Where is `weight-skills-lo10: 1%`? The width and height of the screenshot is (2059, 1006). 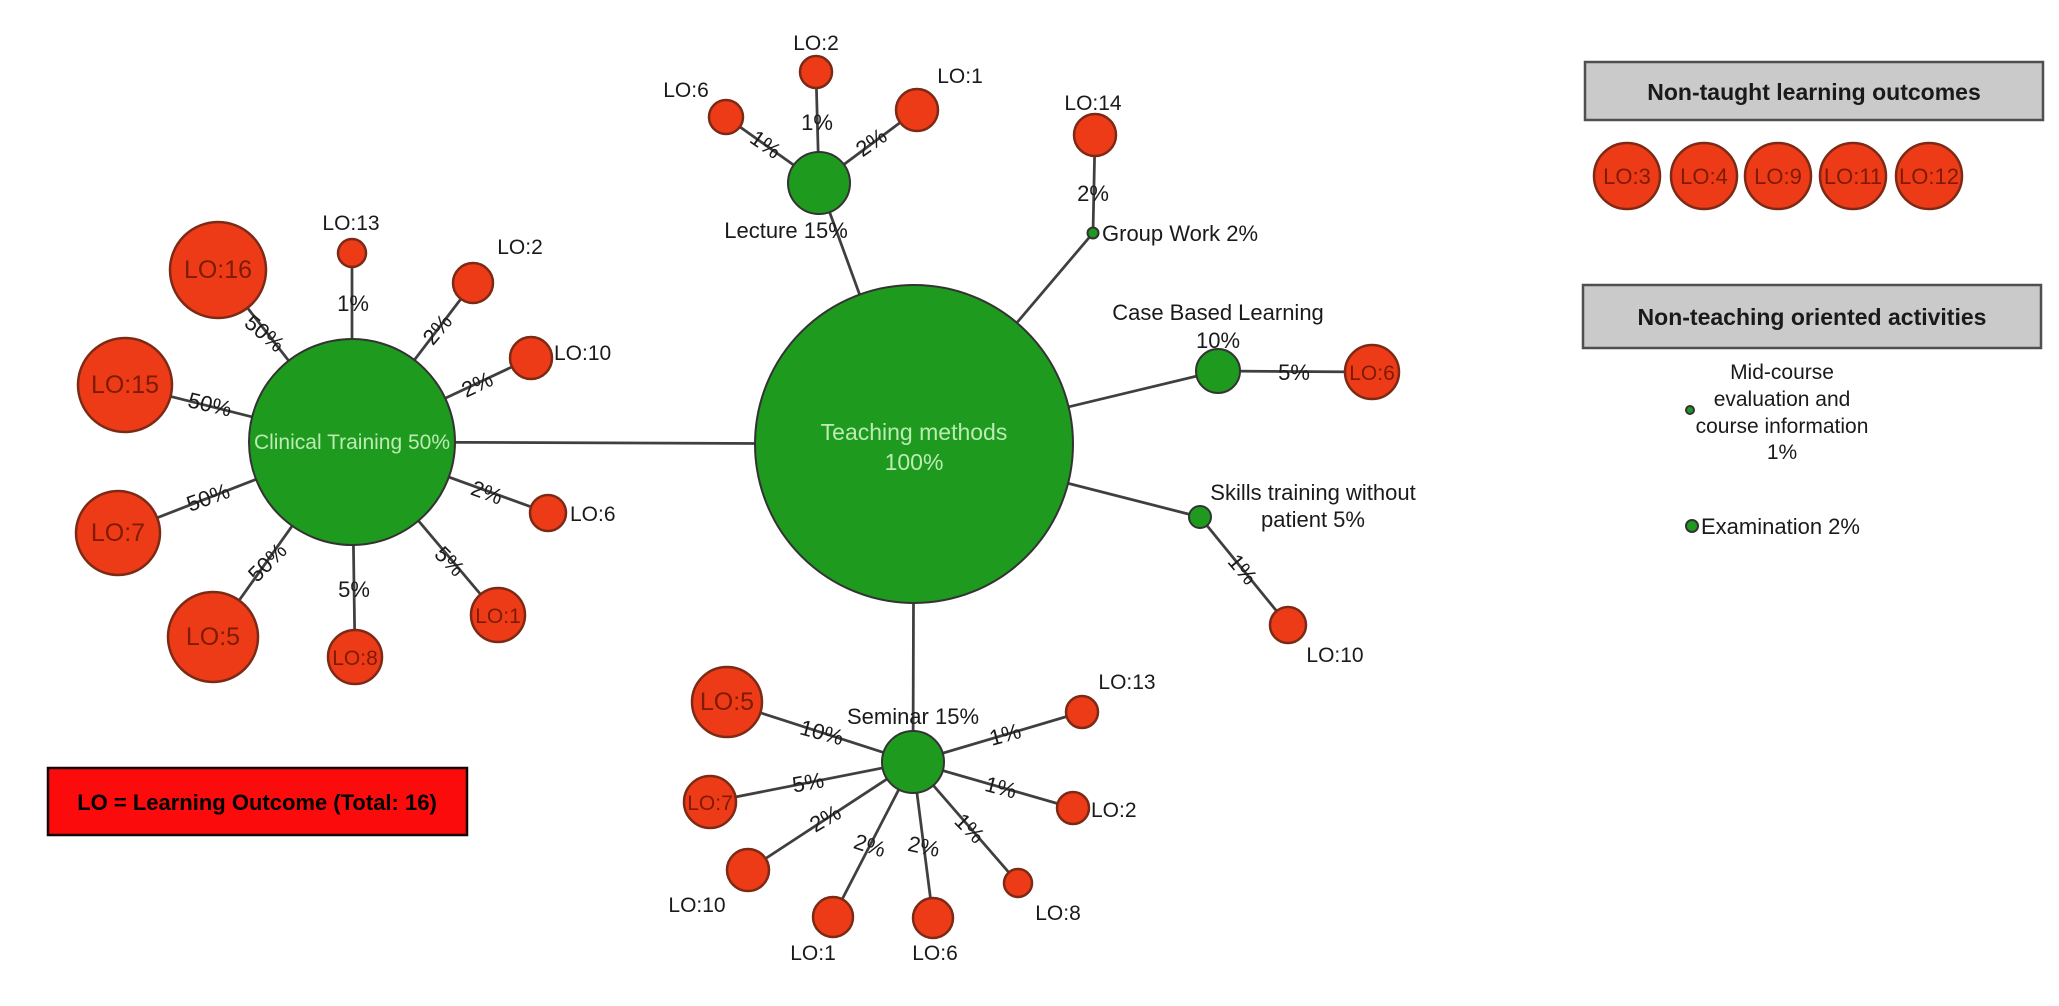 weight-skills-lo10: 1% is located at coordinates (1243, 569).